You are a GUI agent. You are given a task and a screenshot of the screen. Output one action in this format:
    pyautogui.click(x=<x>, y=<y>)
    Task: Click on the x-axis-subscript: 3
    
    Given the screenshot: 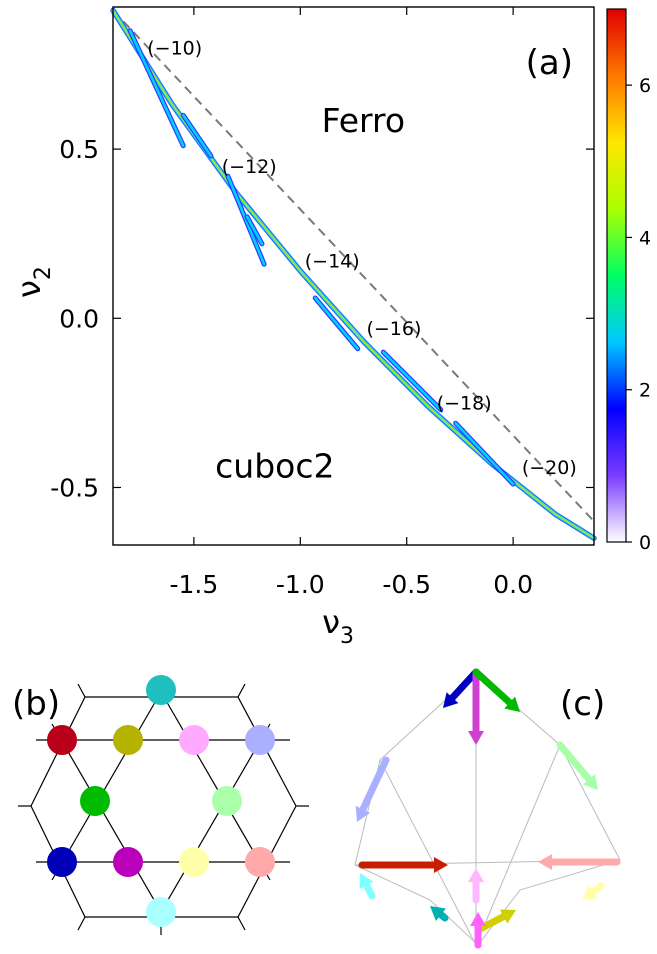 What is the action you would take?
    pyautogui.click(x=347, y=636)
    